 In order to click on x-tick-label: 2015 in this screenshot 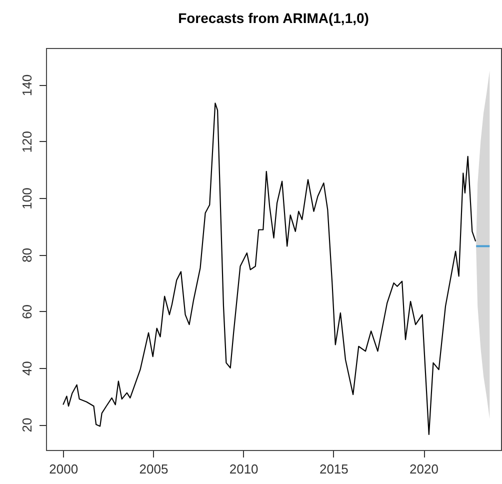, I will do `click(333, 469)`.